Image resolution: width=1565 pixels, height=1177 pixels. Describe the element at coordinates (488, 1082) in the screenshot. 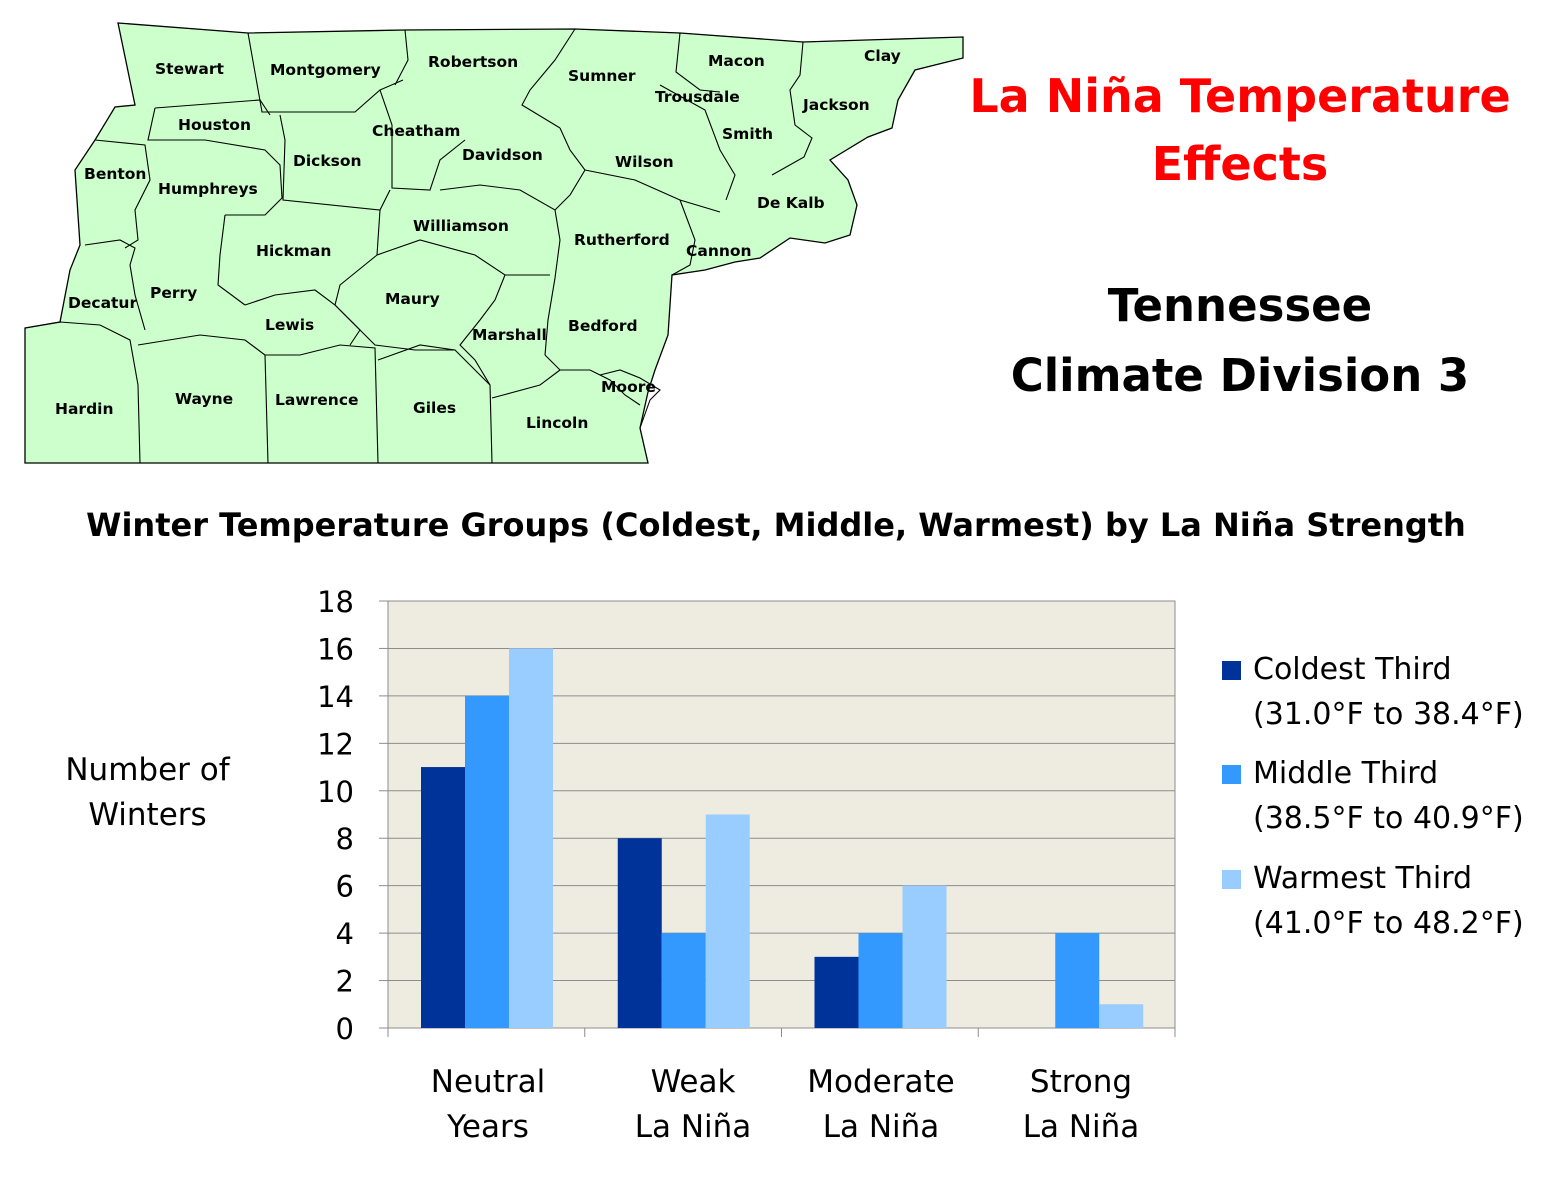

I see `category-label-line1: Neutral` at that location.